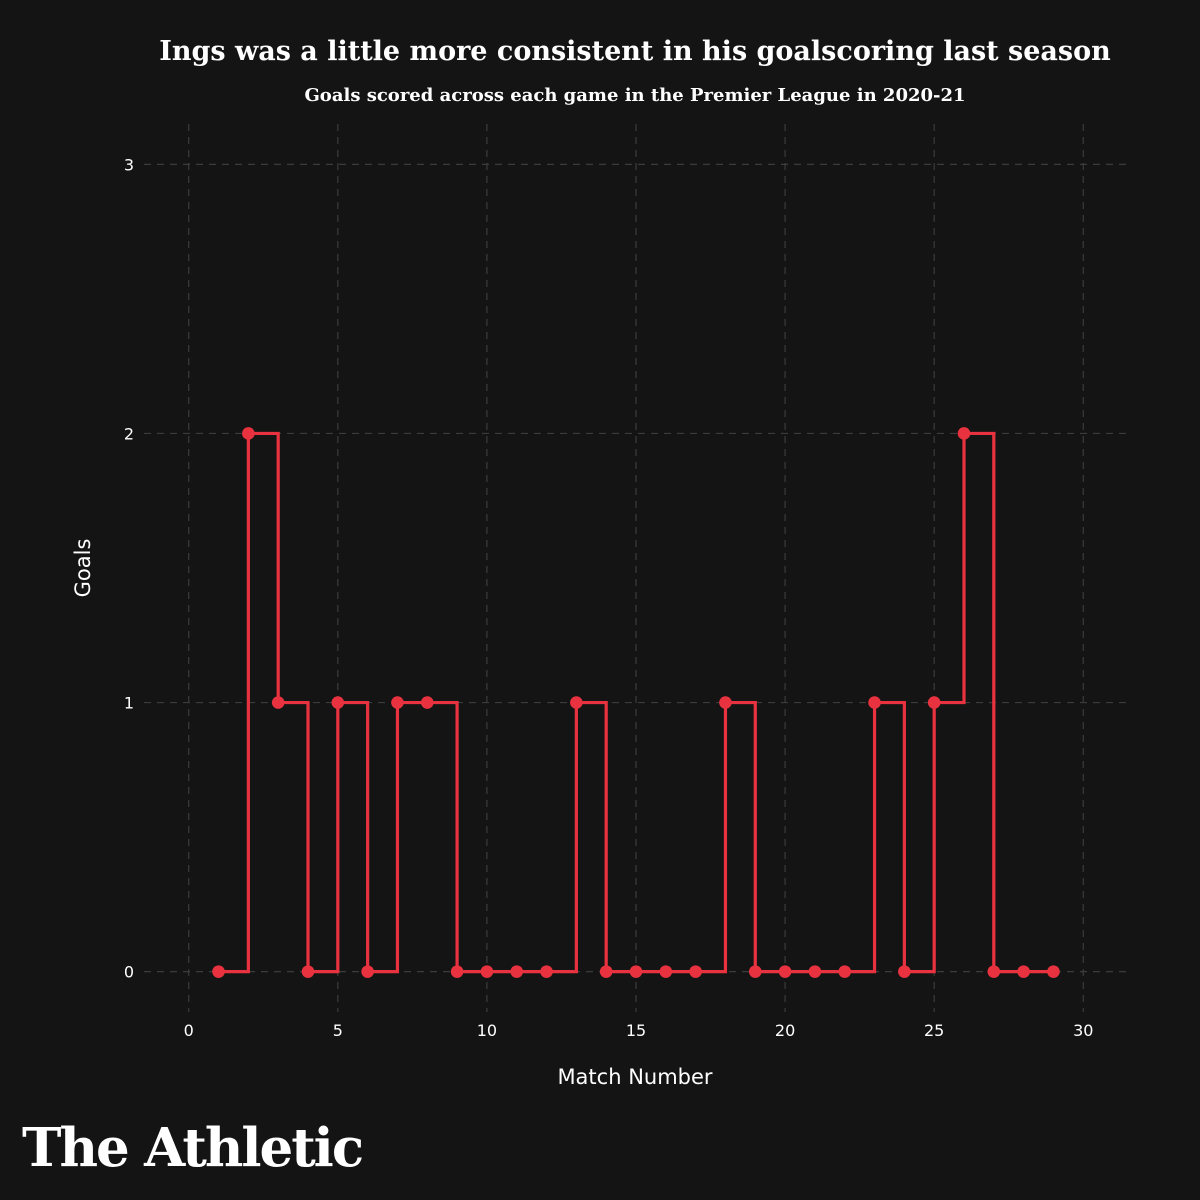 The image size is (1200, 1200). What do you see at coordinates (129, 164) in the screenshot?
I see `y-tick-label: 3` at bounding box center [129, 164].